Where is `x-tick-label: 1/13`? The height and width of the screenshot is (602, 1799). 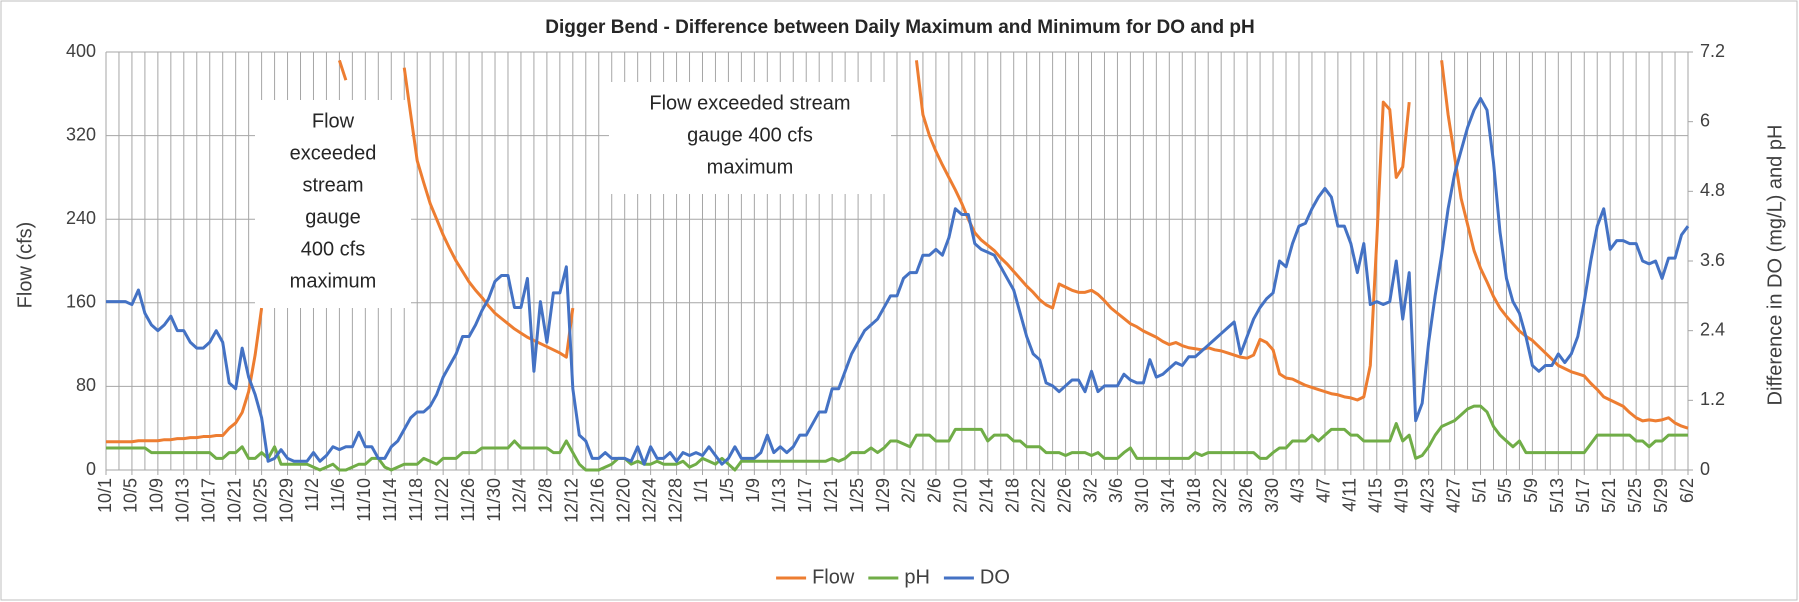
x-tick-label: 1/13 is located at coordinates (779, 495).